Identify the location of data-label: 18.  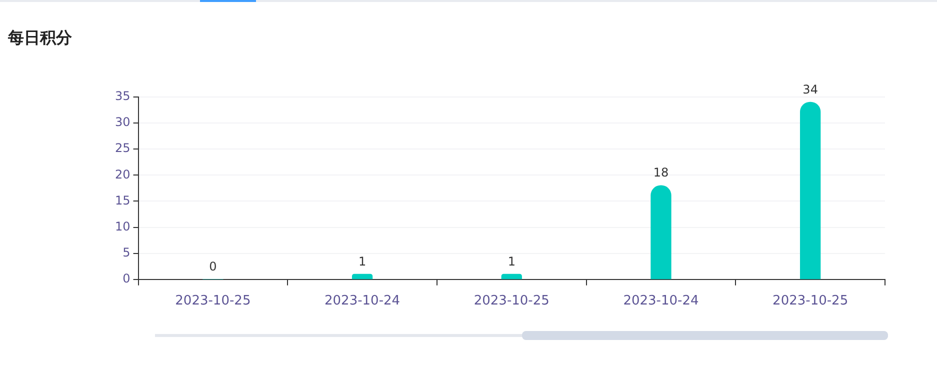
(661, 173).